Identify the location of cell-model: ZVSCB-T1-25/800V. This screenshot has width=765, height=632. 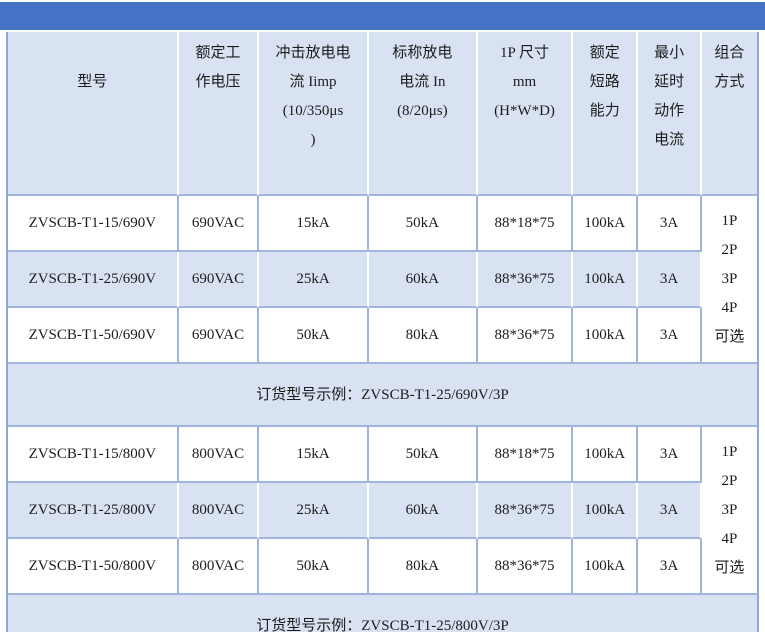
(93, 511).